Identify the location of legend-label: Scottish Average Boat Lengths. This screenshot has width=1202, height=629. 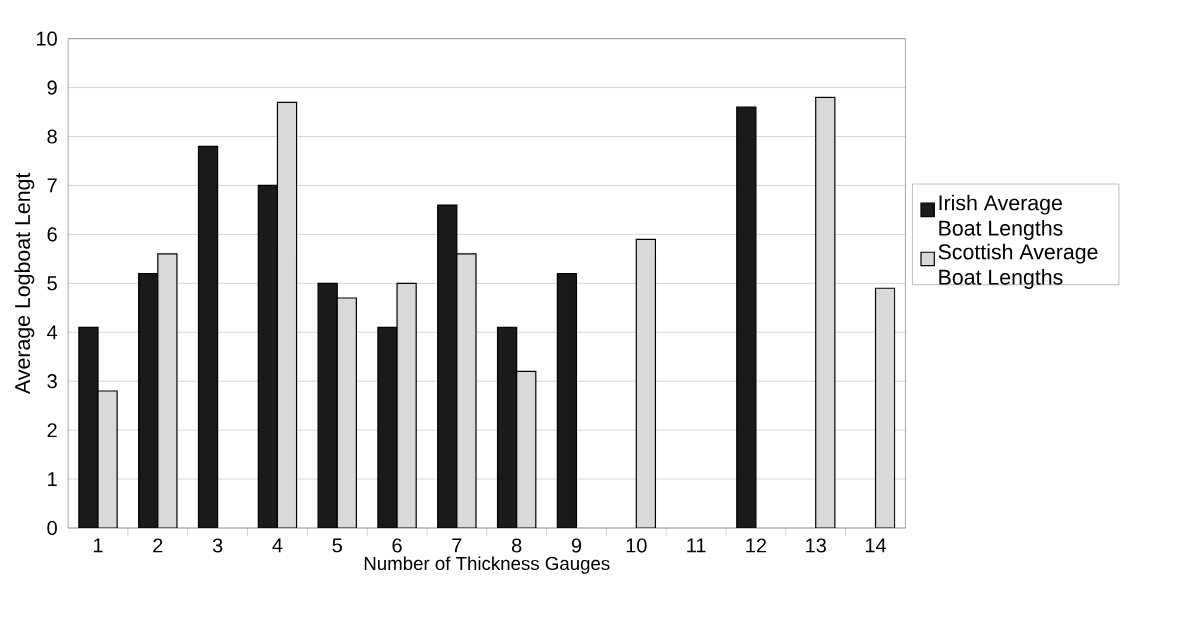
(1018, 266).